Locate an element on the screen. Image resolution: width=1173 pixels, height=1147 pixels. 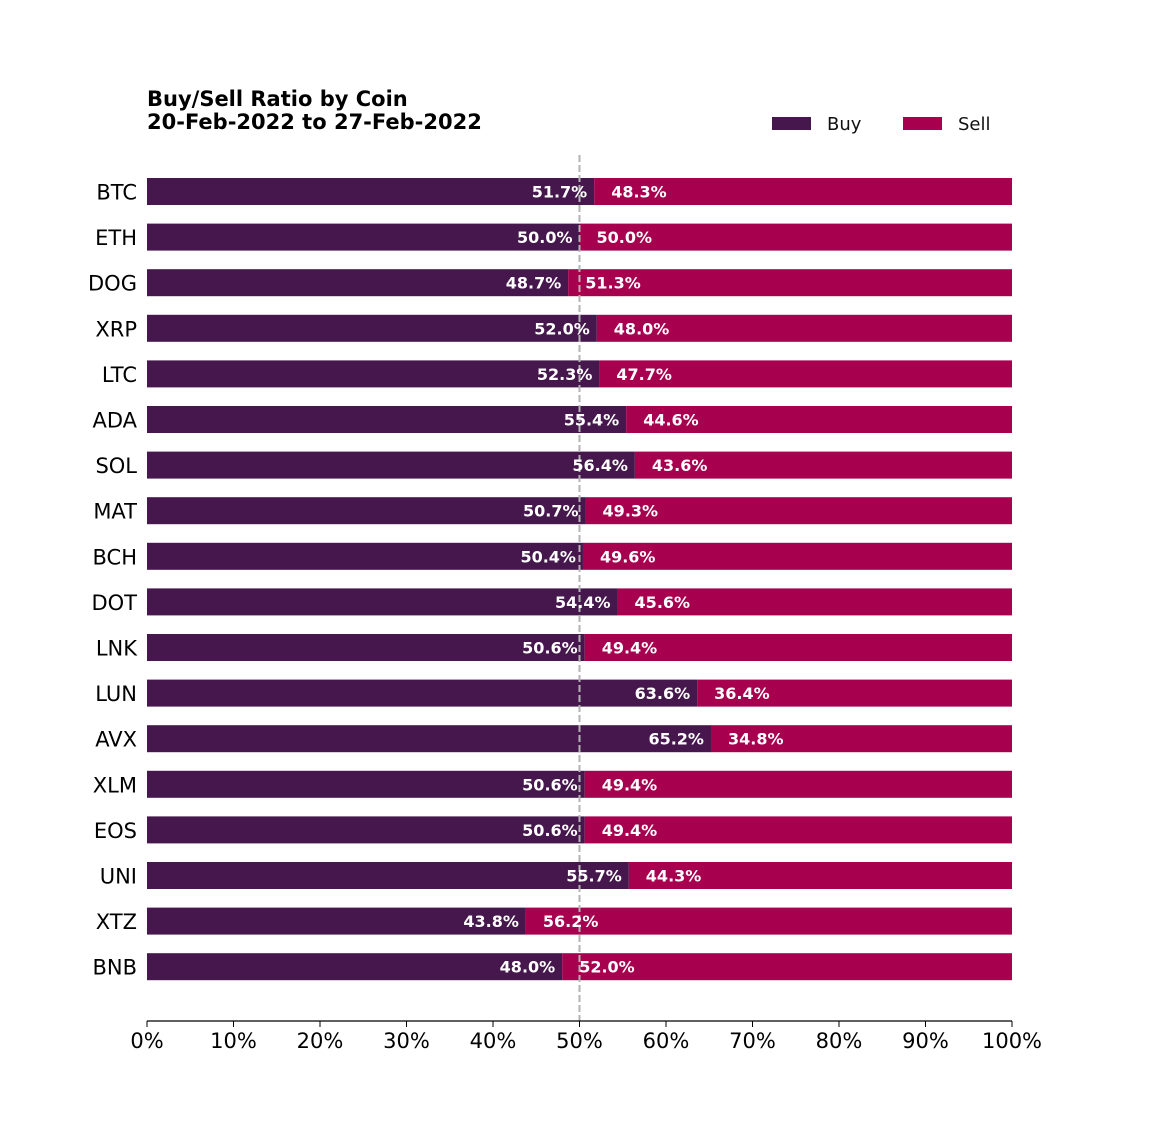
y-tick-label-dog: DOG is located at coordinates (112, 284).